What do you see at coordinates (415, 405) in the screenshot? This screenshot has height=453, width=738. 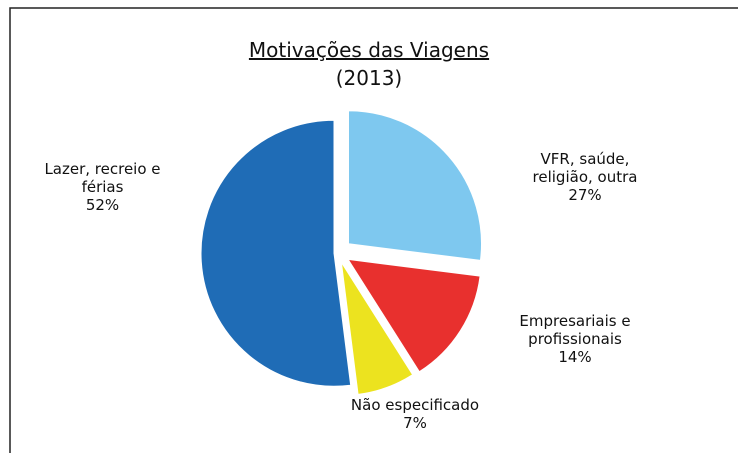 I see `slice-category: Não especificado` at bounding box center [415, 405].